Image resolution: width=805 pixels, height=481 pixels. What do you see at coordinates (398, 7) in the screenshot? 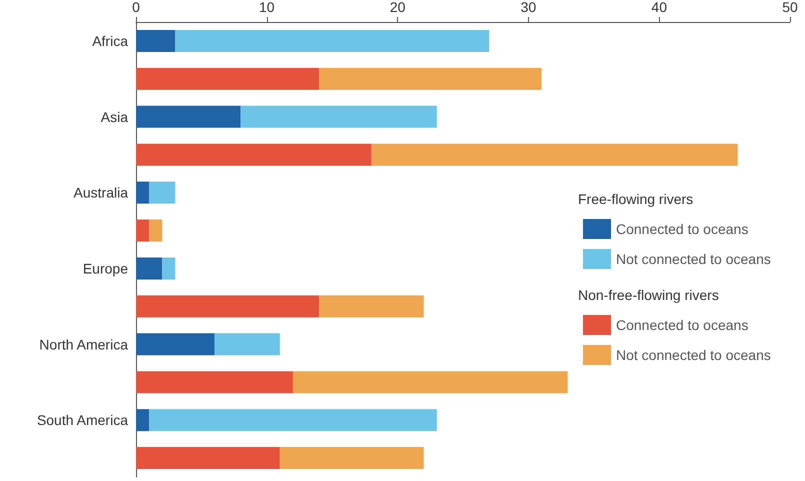
I see `x-tick-label: 20` at bounding box center [398, 7].